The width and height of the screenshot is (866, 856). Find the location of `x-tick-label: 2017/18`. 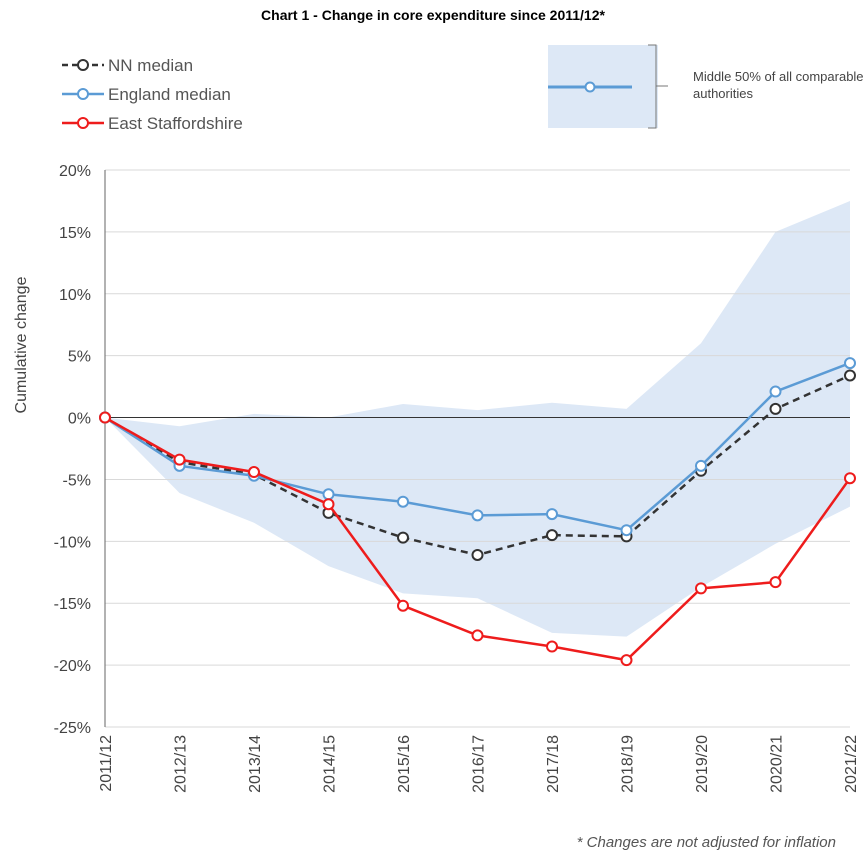

x-tick-label: 2017/18 is located at coordinates (553, 764).